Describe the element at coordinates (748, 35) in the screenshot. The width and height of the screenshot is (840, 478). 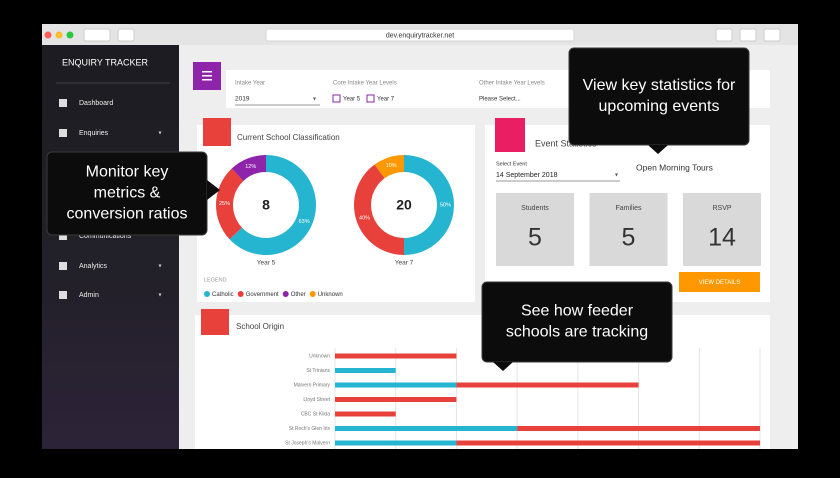
I see `share` at that location.